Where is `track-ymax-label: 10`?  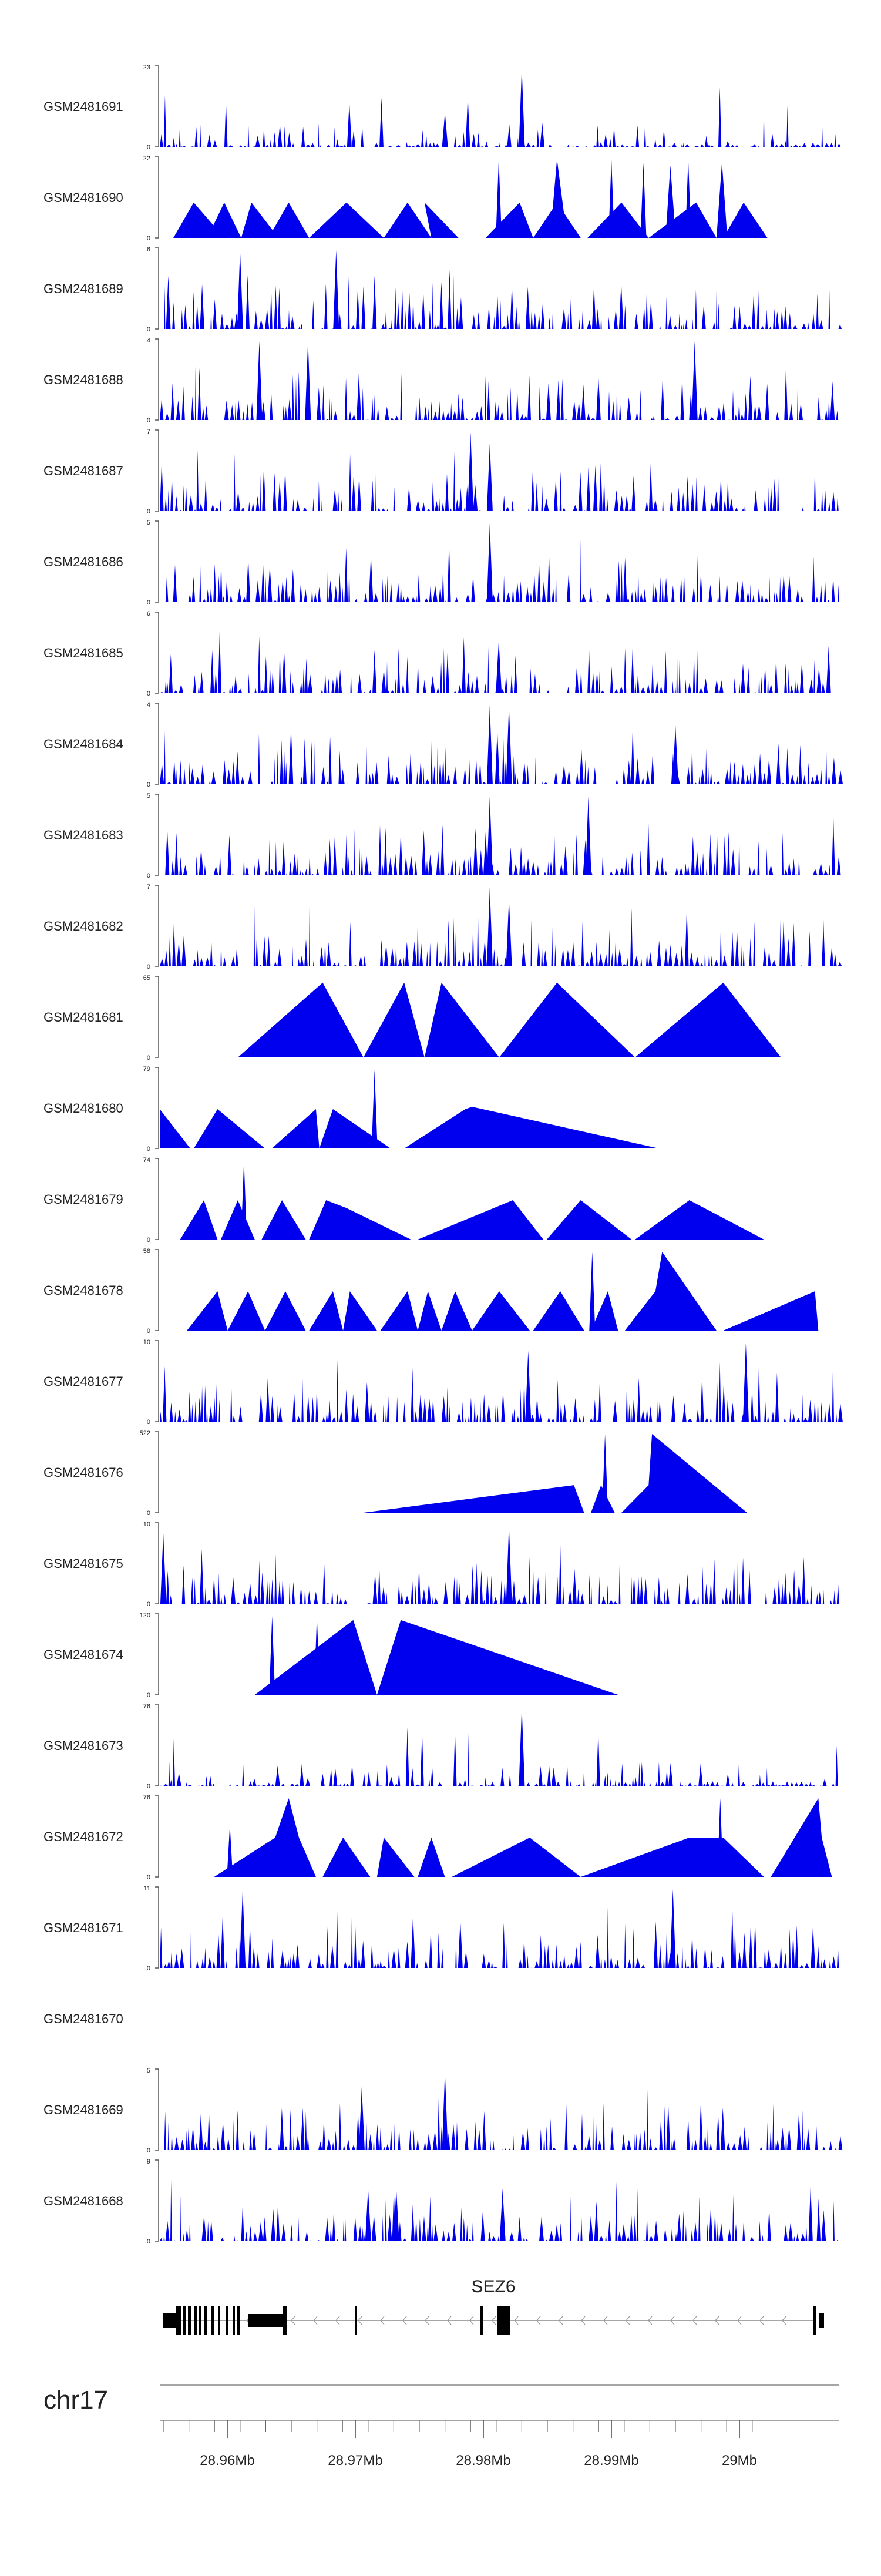 track-ymax-label: 10 is located at coordinates (146, 1343).